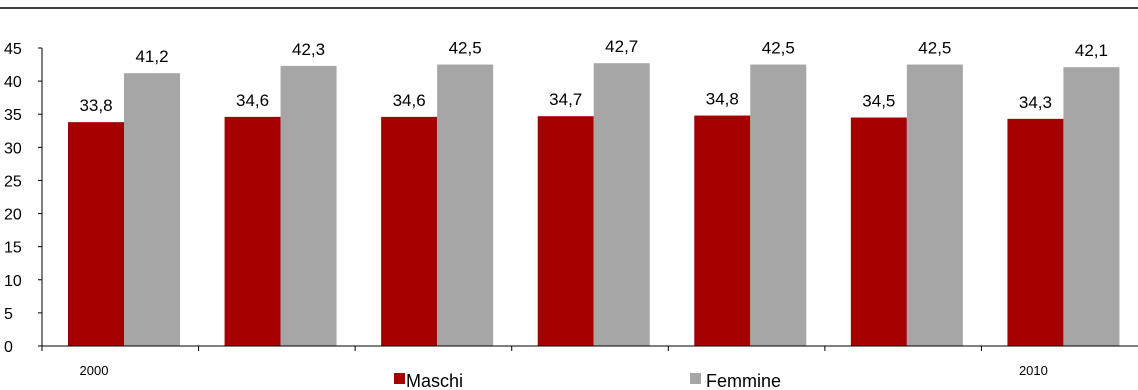 Image resolution: width=1138 pixels, height=390 pixels. I want to click on x-axis: 2000 2010, so click(589, 361).